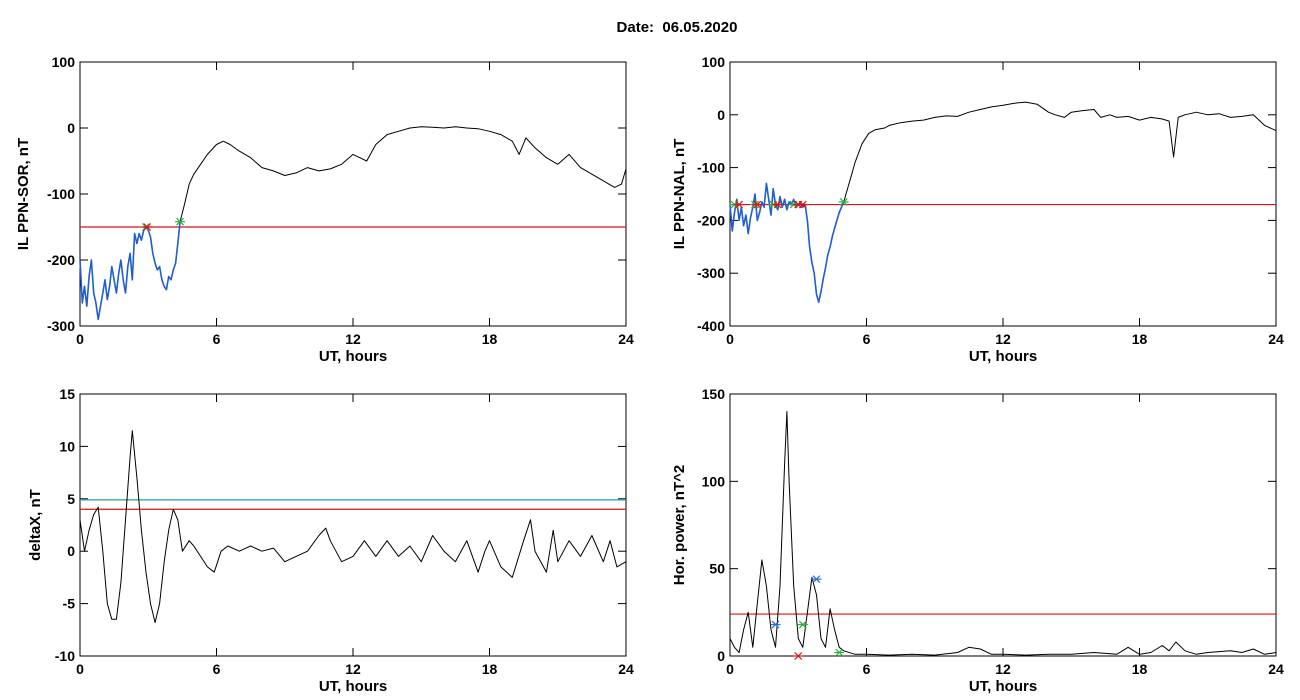 The width and height of the screenshot is (1300, 700). Describe the element at coordinates (65, 656) in the screenshot. I see `y-tick-label: -10` at that location.